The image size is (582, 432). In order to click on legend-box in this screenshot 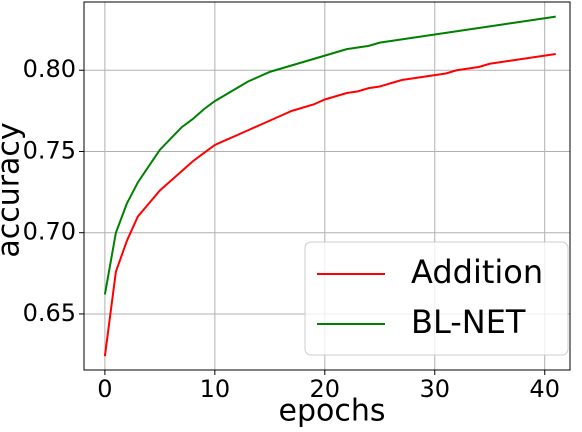, I will do `click(436, 298)`.